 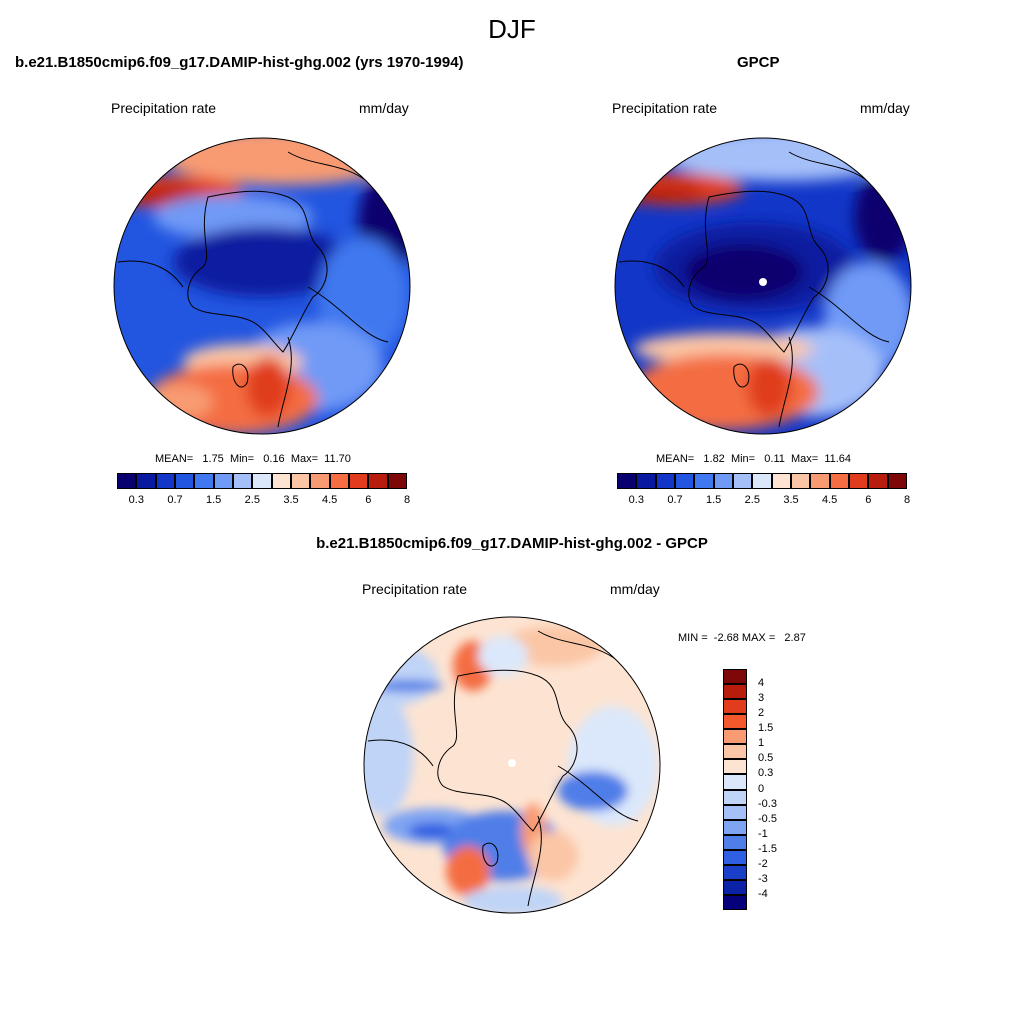 What do you see at coordinates (763, 863) in the screenshot?
I see `diff-colorbar-tick-label: -2` at bounding box center [763, 863].